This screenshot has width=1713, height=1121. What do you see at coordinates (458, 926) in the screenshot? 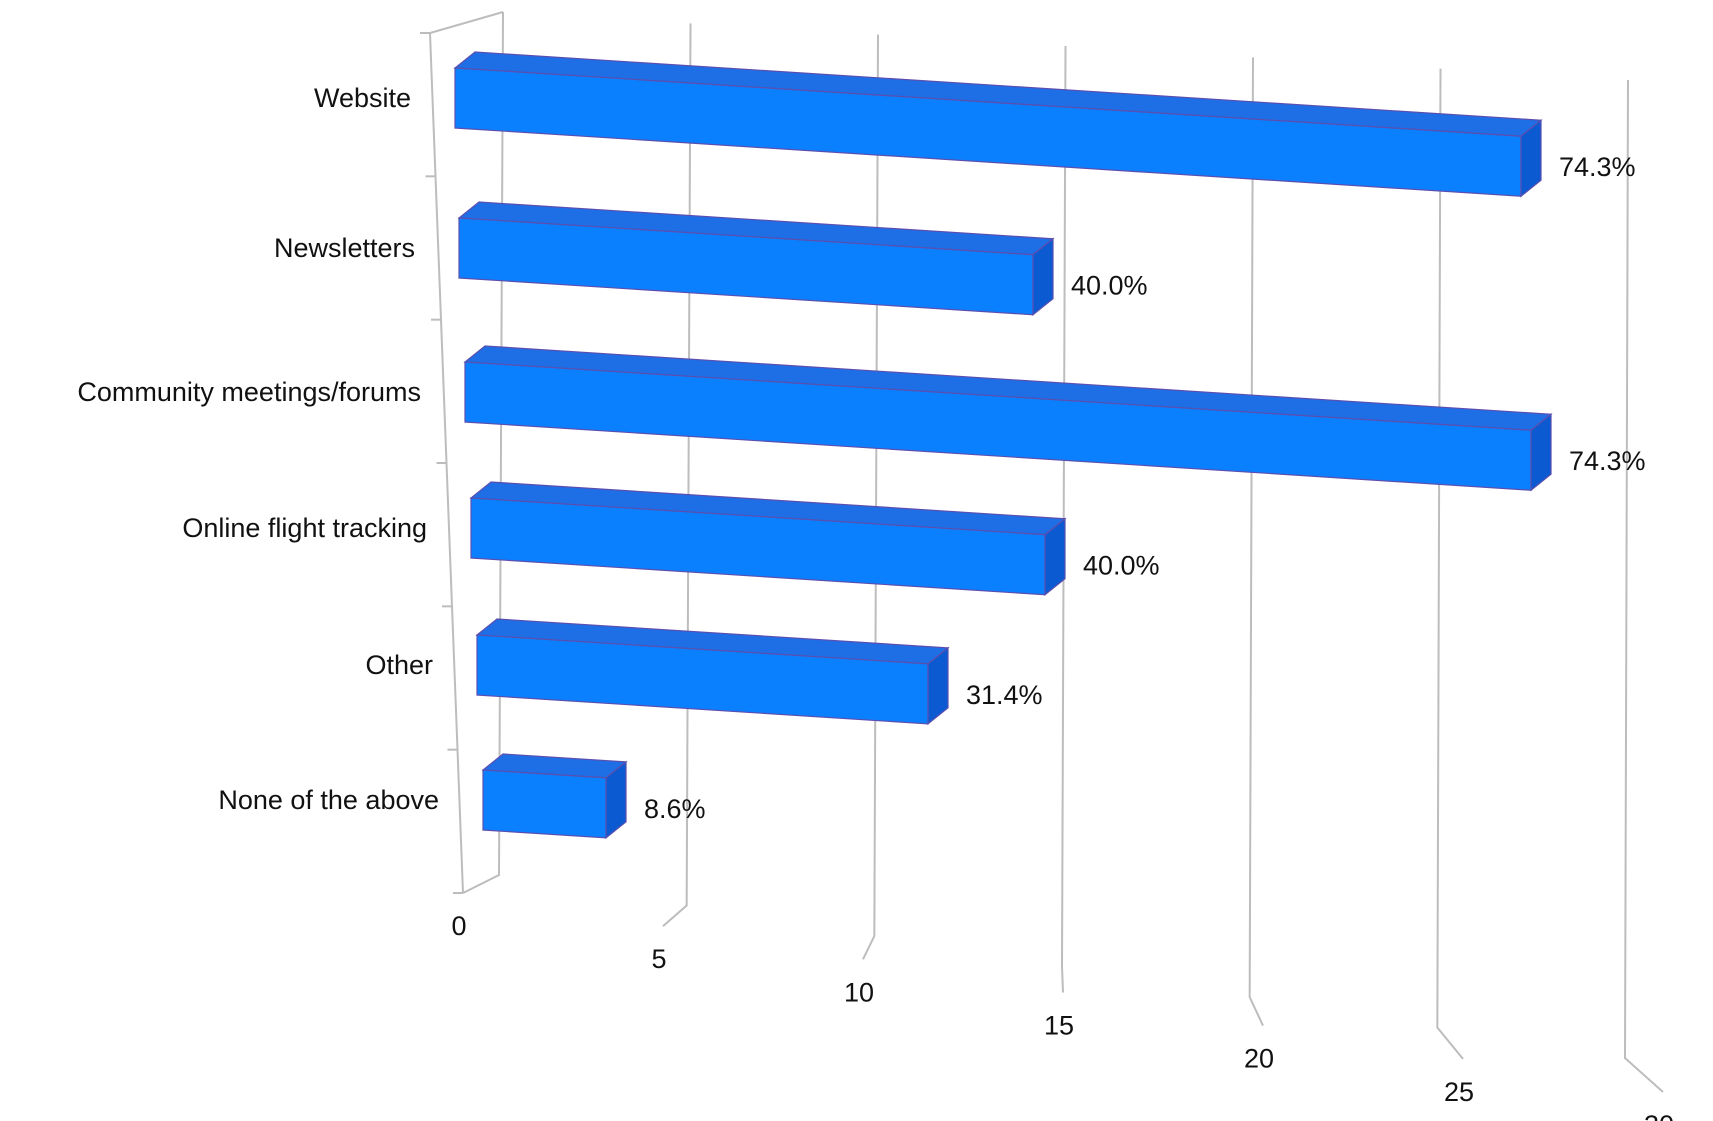
I see `x-tick-label: 0` at bounding box center [458, 926].